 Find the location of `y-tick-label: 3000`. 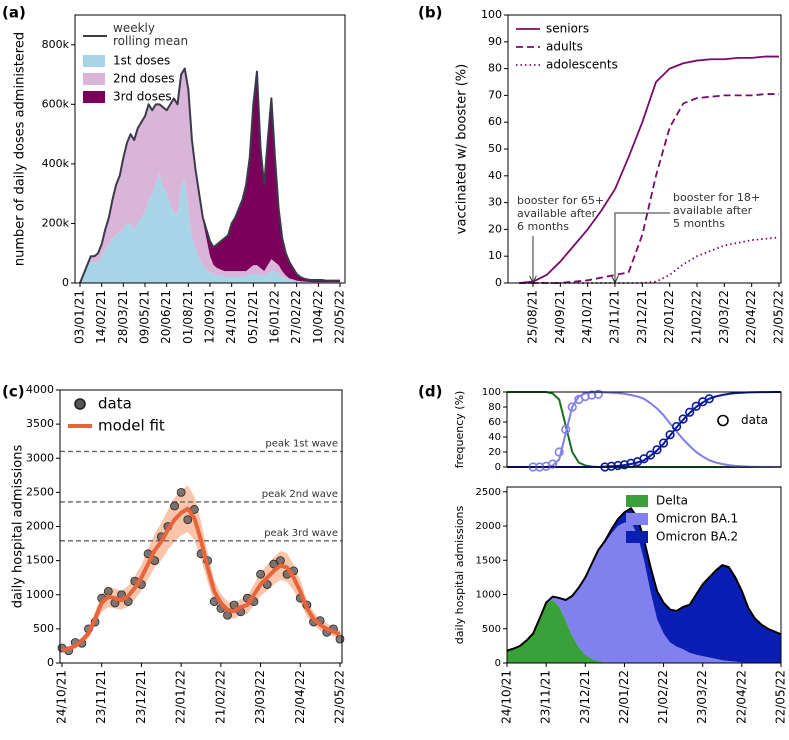

y-tick-label: 3000 is located at coordinates (40, 457).